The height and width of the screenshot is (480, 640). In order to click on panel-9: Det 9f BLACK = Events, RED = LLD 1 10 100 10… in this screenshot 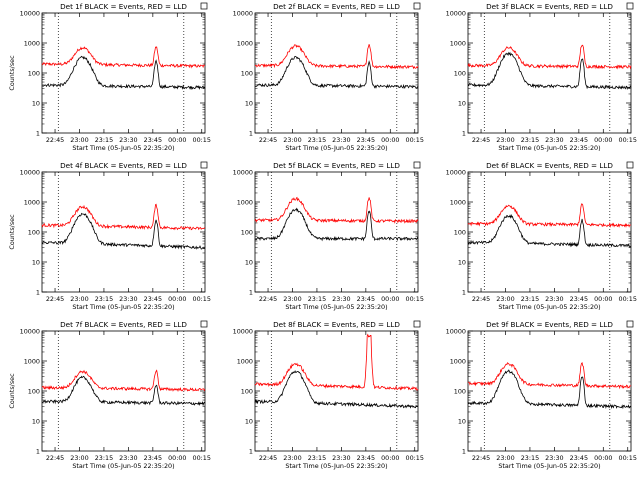, I will do `click(541, 395)`.